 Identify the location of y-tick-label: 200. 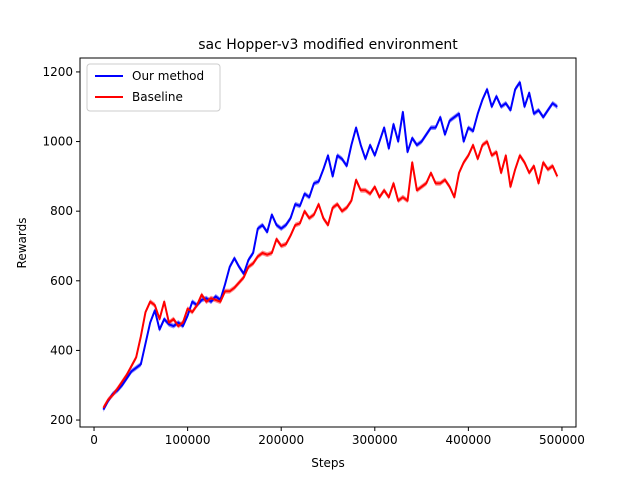
(61, 420).